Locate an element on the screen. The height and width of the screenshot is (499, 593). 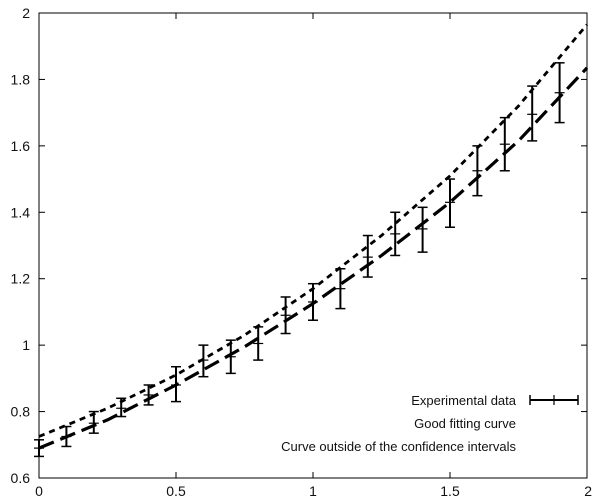
y-tick-label: 1.2 is located at coordinates (21, 279).